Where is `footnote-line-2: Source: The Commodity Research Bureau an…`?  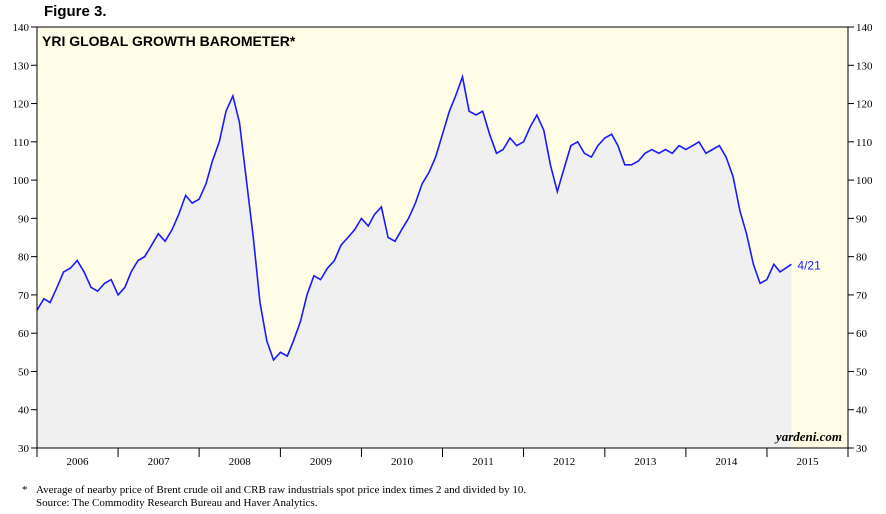
footnote-line-2: Source: The Commodity Research Bureau an… is located at coordinates (274, 503).